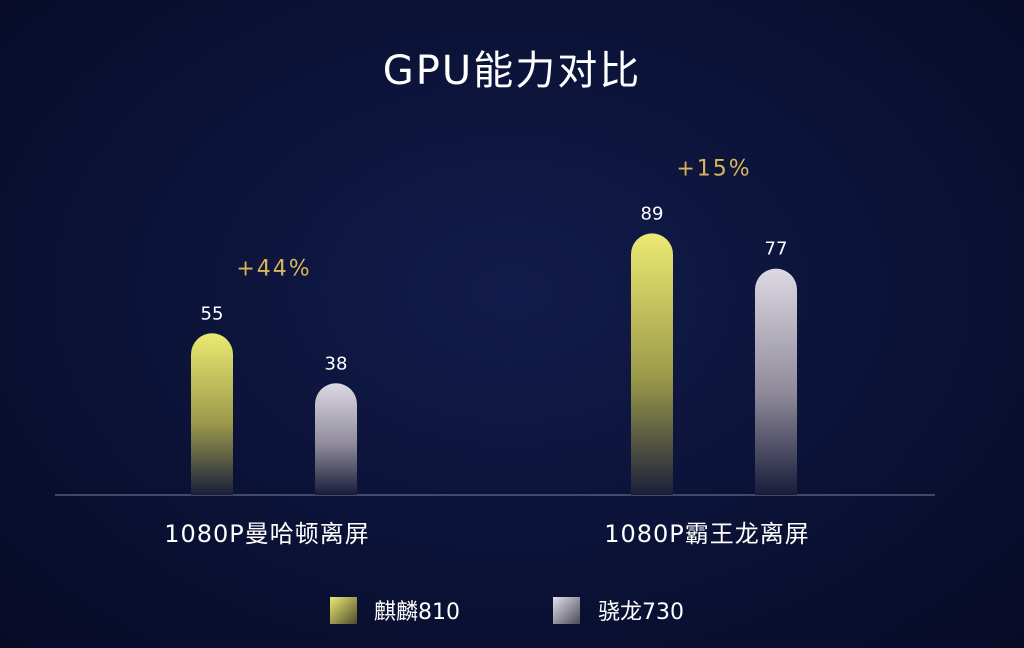 This screenshot has width=1024, height=648. What do you see at coordinates (641, 612) in the screenshot?
I see `legend-label-1: 骁龙730` at bounding box center [641, 612].